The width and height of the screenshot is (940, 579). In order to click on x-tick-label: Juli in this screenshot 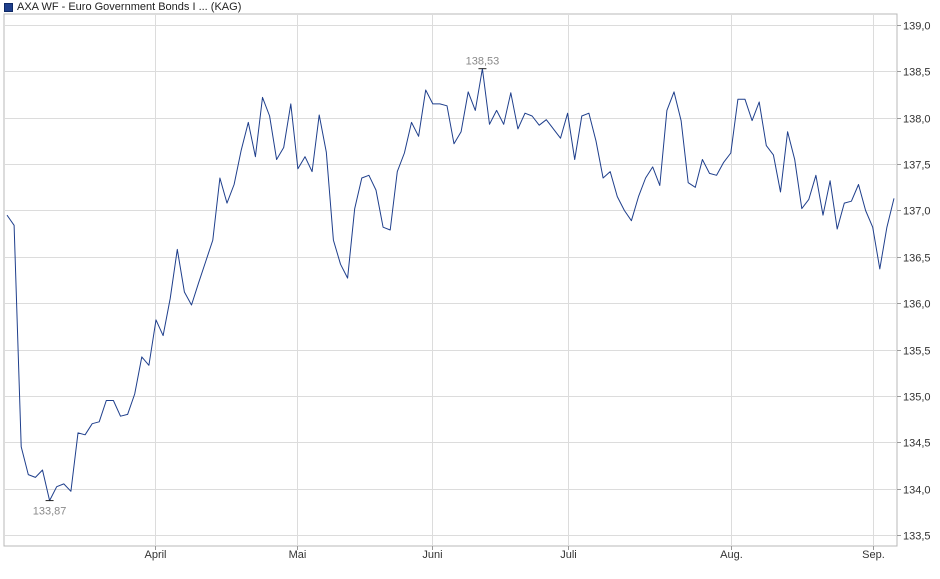, I will do `click(568, 555)`.